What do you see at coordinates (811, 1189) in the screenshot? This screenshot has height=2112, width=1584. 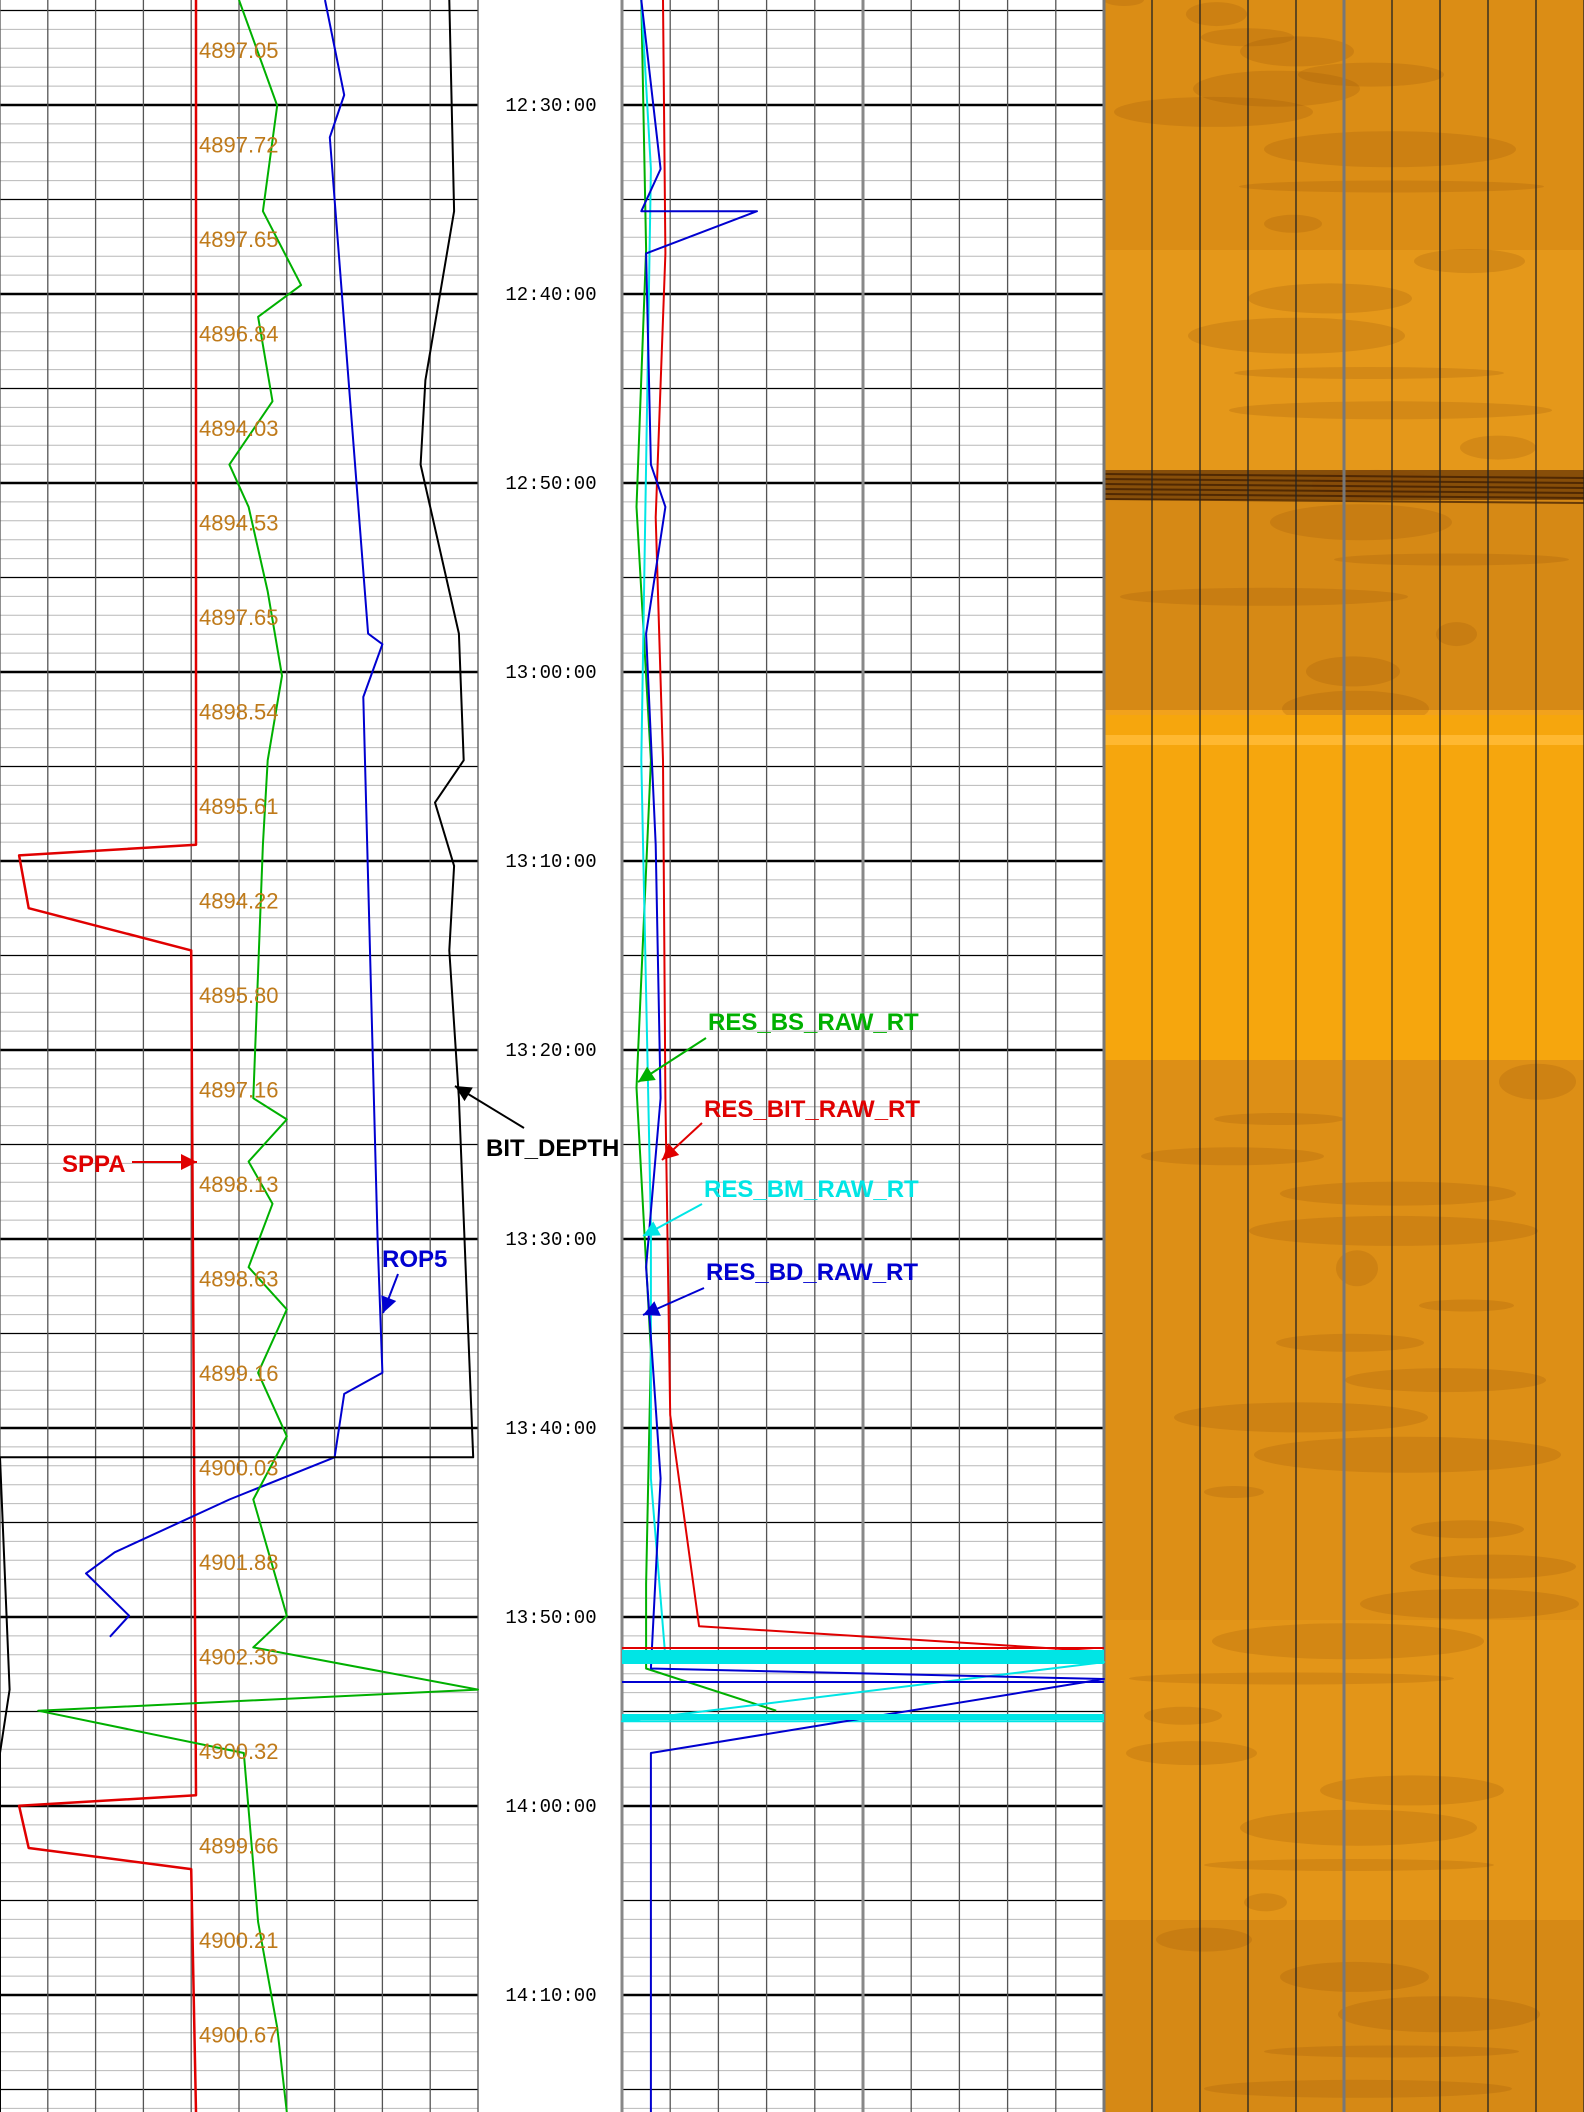 I see `label-res-bm: RES_BM_RAW_RT` at bounding box center [811, 1189].